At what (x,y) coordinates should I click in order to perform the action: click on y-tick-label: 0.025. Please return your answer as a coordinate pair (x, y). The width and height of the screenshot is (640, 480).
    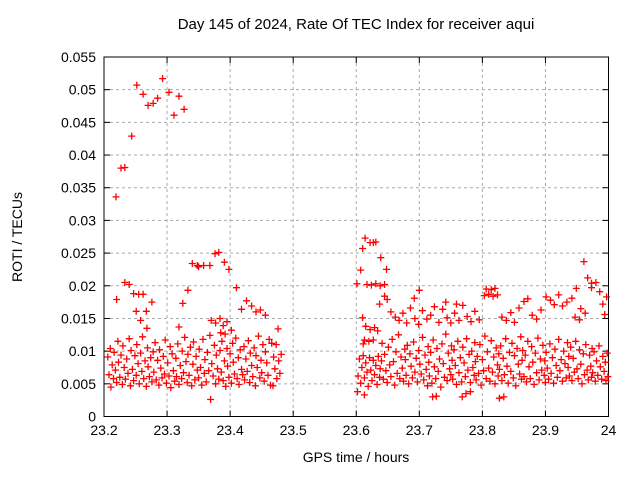
    Looking at the image, I should click on (78, 253).